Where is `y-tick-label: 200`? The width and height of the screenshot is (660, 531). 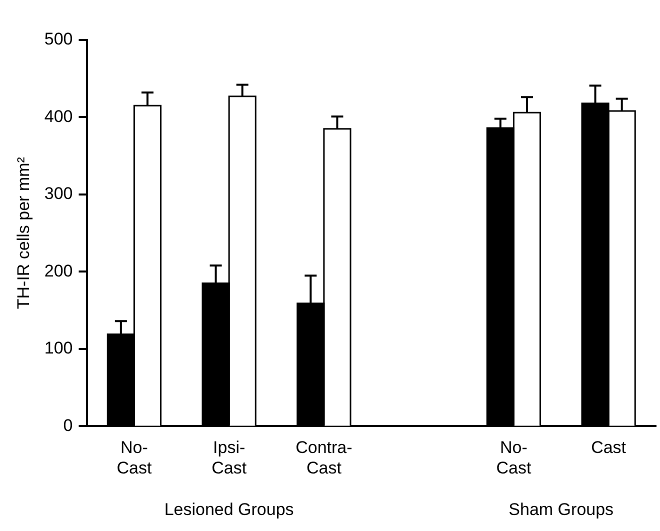
y-tick-label: 200 is located at coordinates (58, 270).